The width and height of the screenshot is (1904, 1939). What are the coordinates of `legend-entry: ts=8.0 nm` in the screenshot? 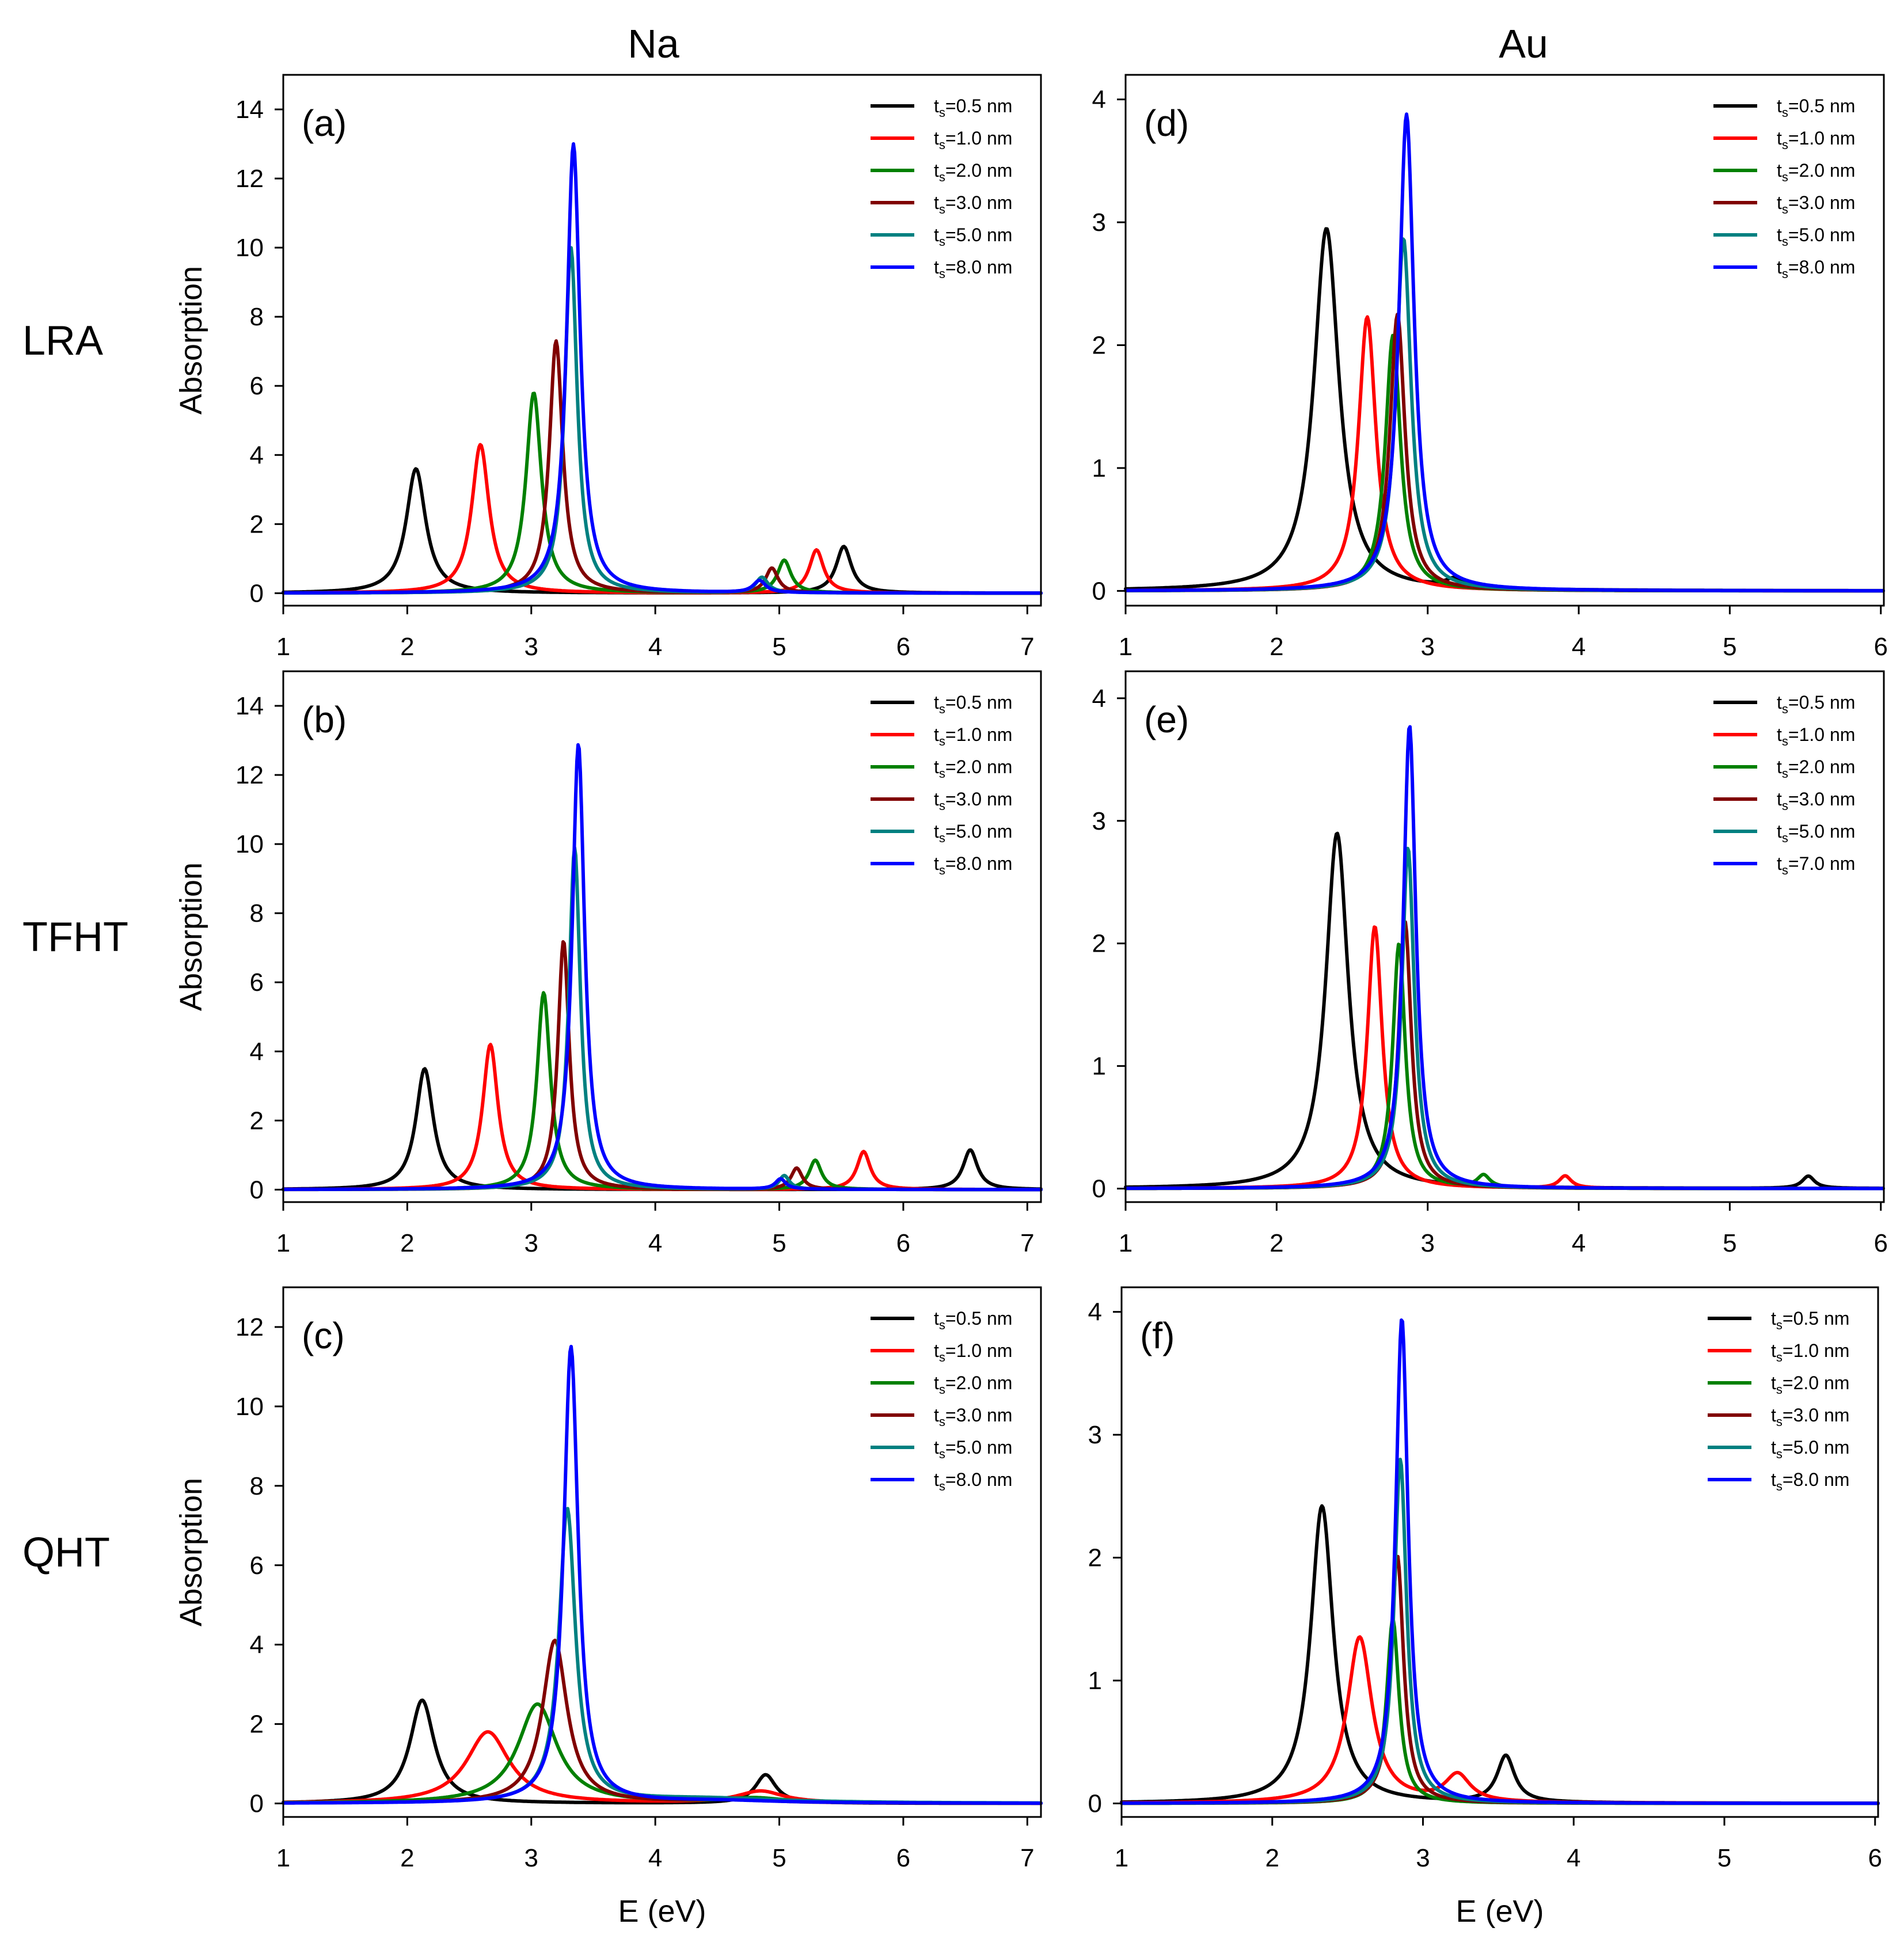 It's located at (941, 865).